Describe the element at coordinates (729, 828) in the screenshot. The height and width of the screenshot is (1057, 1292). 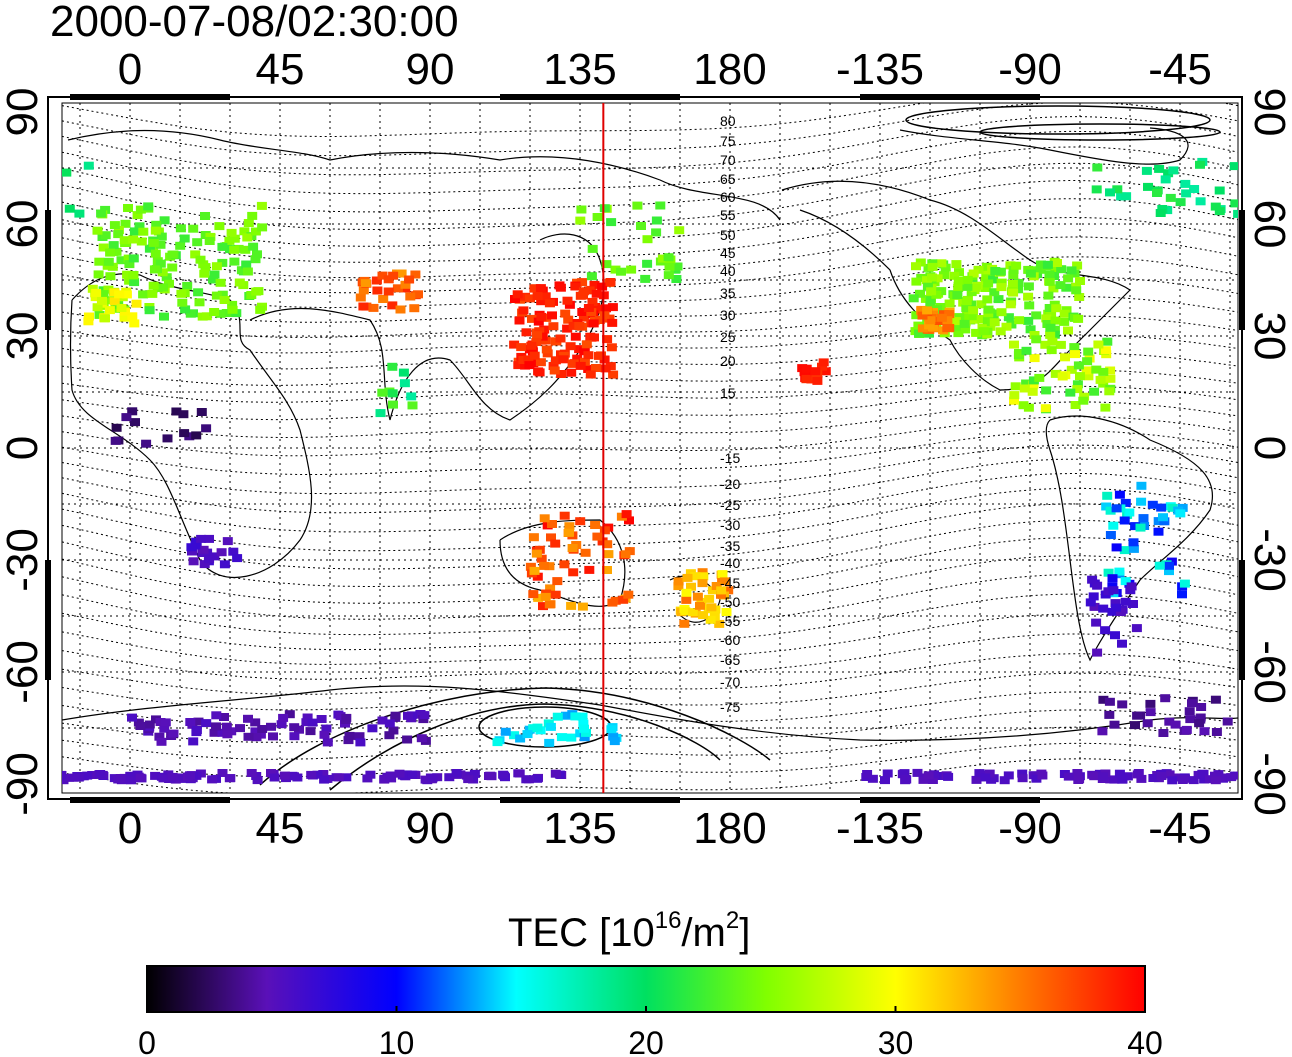
I see `lon-tick-bottom: 180` at that location.